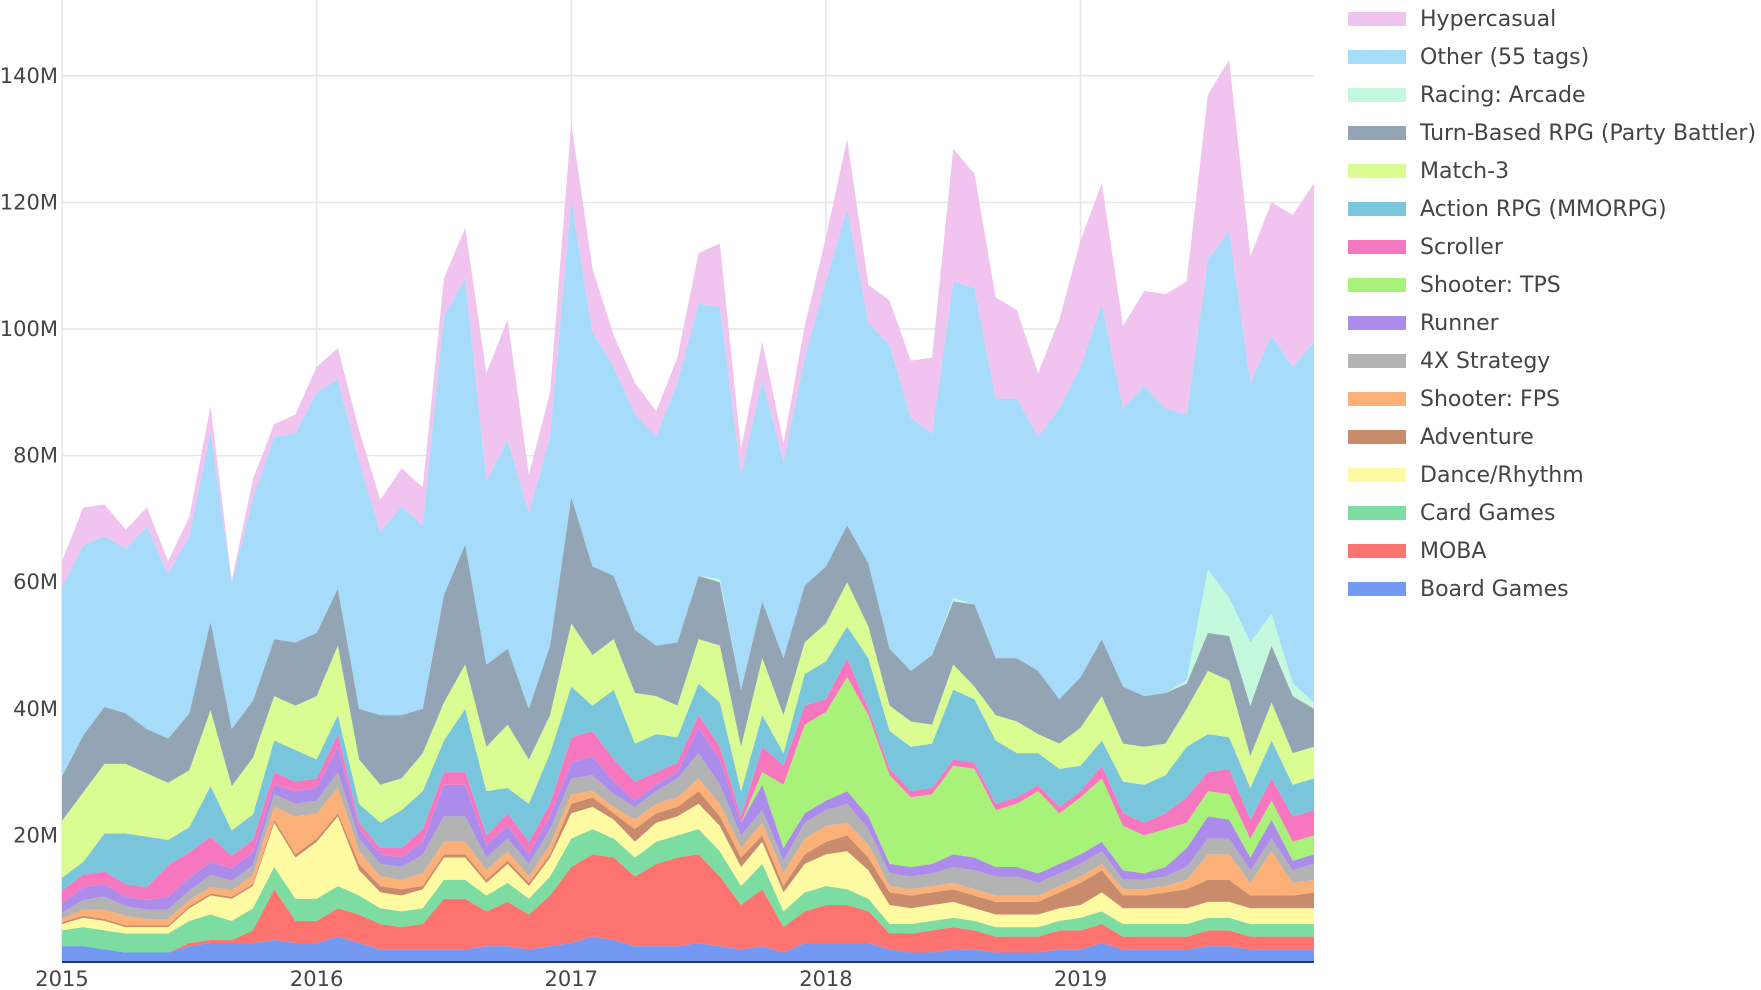 Image resolution: width=1761 pixels, height=990 pixels. What do you see at coordinates (35, 456) in the screenshot?
I see `y-tick-label: 80M` at bounding box center [35, 456].